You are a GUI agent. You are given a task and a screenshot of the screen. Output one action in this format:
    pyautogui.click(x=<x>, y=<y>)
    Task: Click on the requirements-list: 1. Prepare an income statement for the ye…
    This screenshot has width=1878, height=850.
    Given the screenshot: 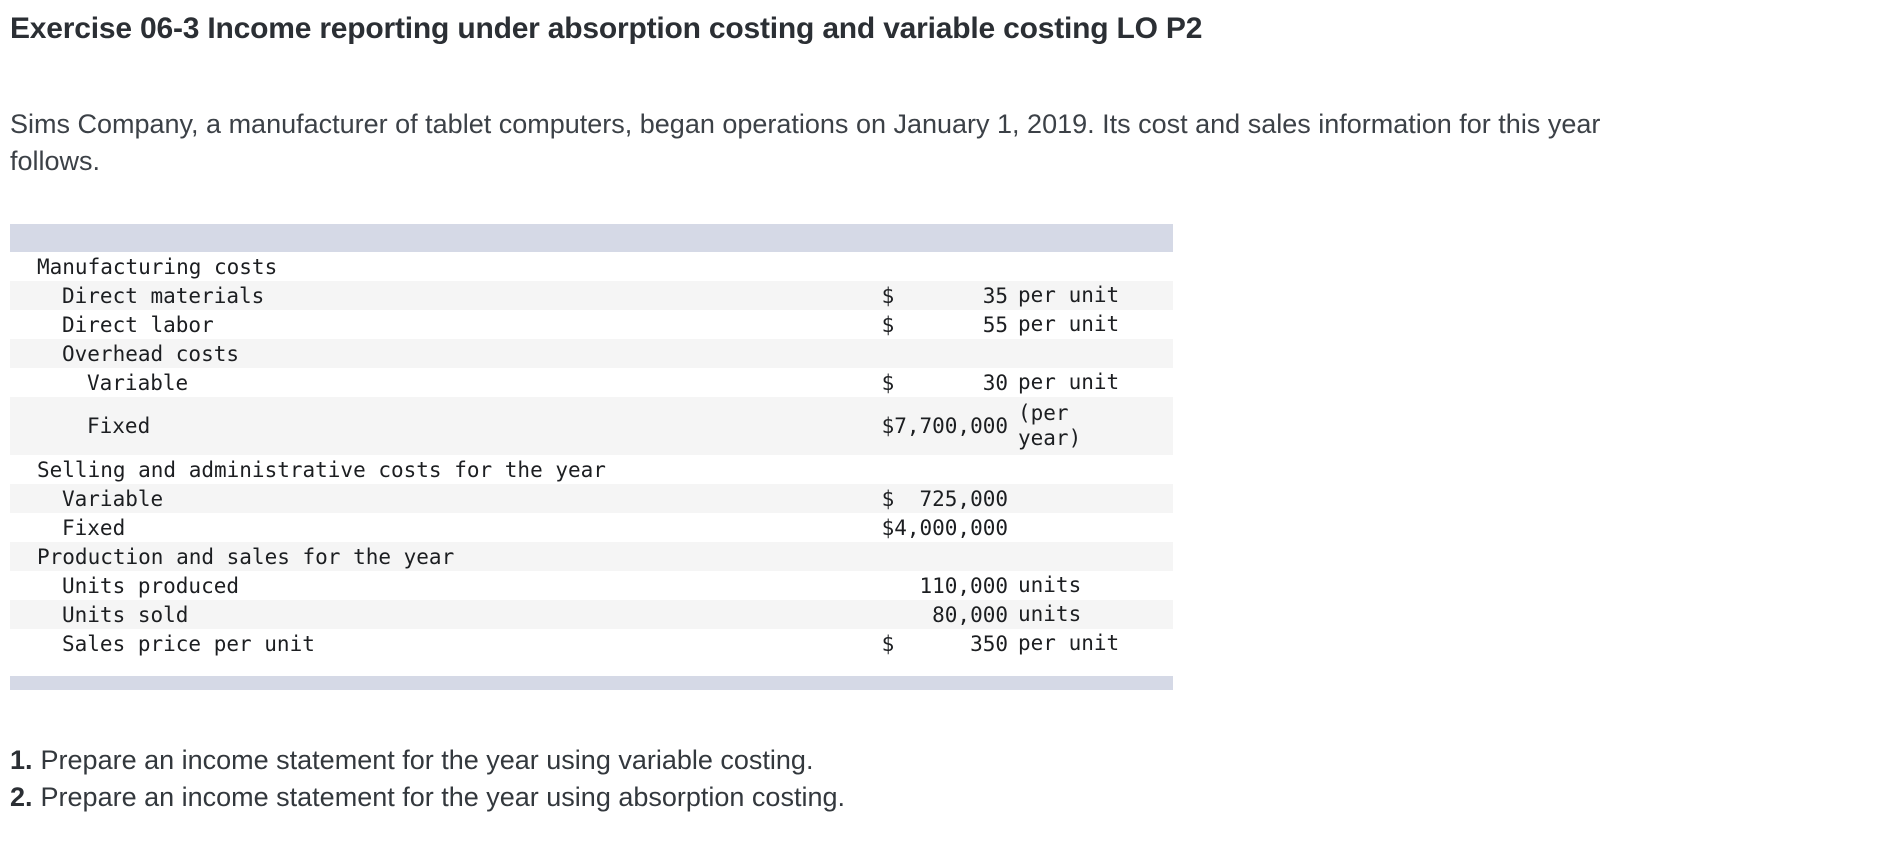 What is the action you would take?
    pyautogui.click(x=939, y=779)
    